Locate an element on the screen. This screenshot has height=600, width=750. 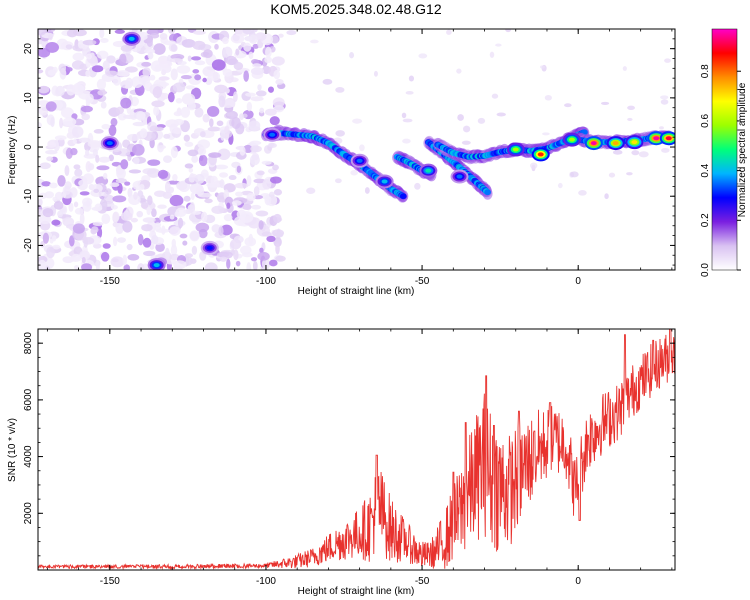
spectrogram-y-tick-label: 20 is located at coordinates (28, 49).